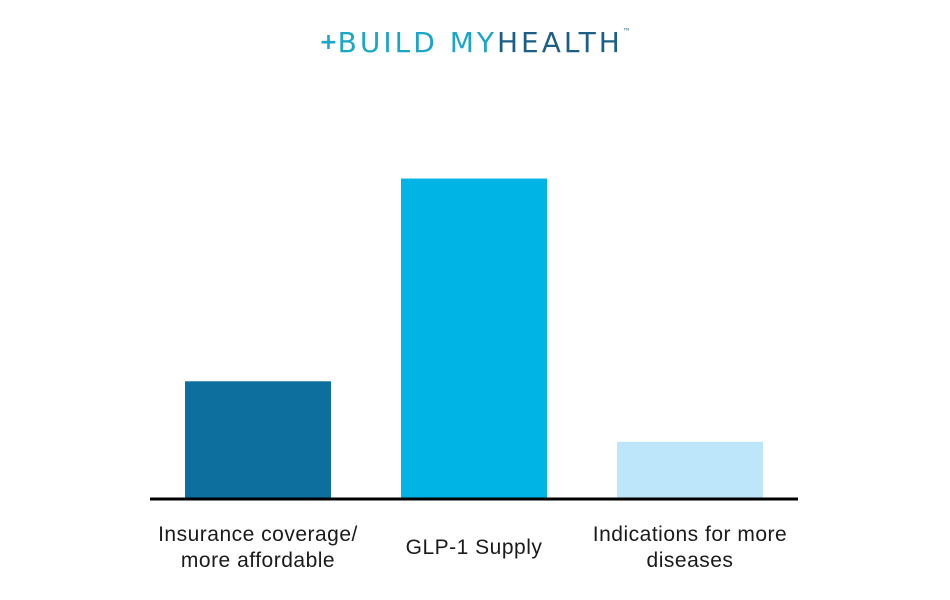  Describe the element at coordinates (258, 560) in the screenshot. I see `x-tick-label-1-line-2: more affordable` at that location.